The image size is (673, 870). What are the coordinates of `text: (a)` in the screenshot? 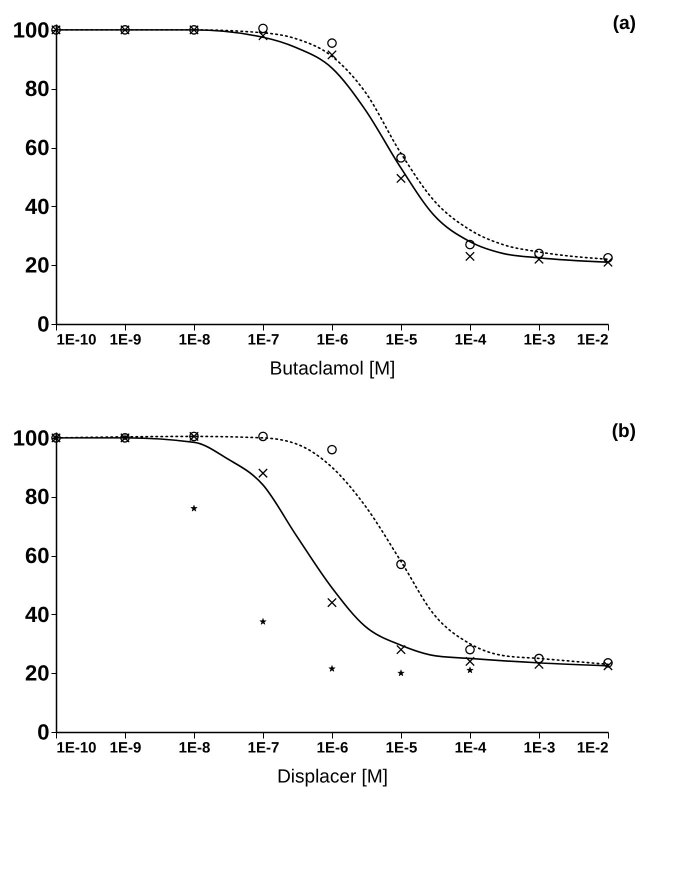 It's located at (624, 23).